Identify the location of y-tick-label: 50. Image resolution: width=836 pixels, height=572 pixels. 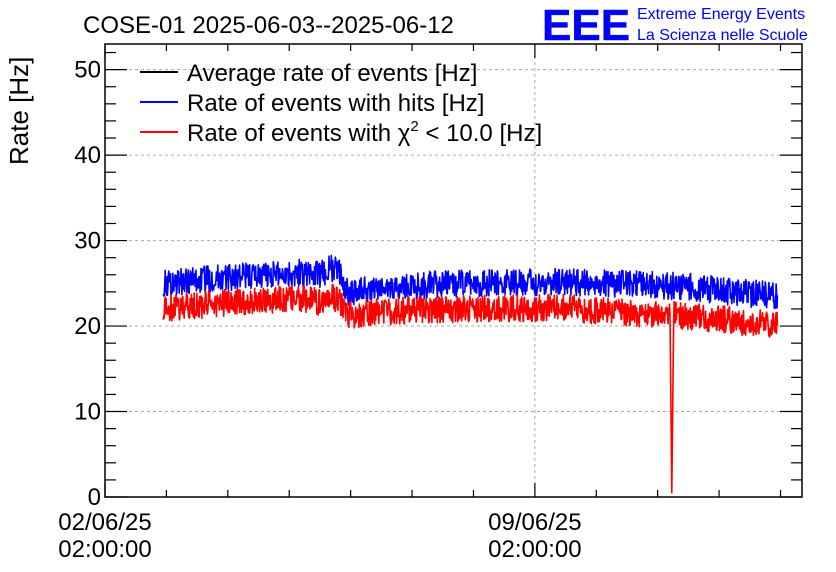
(87, 70).